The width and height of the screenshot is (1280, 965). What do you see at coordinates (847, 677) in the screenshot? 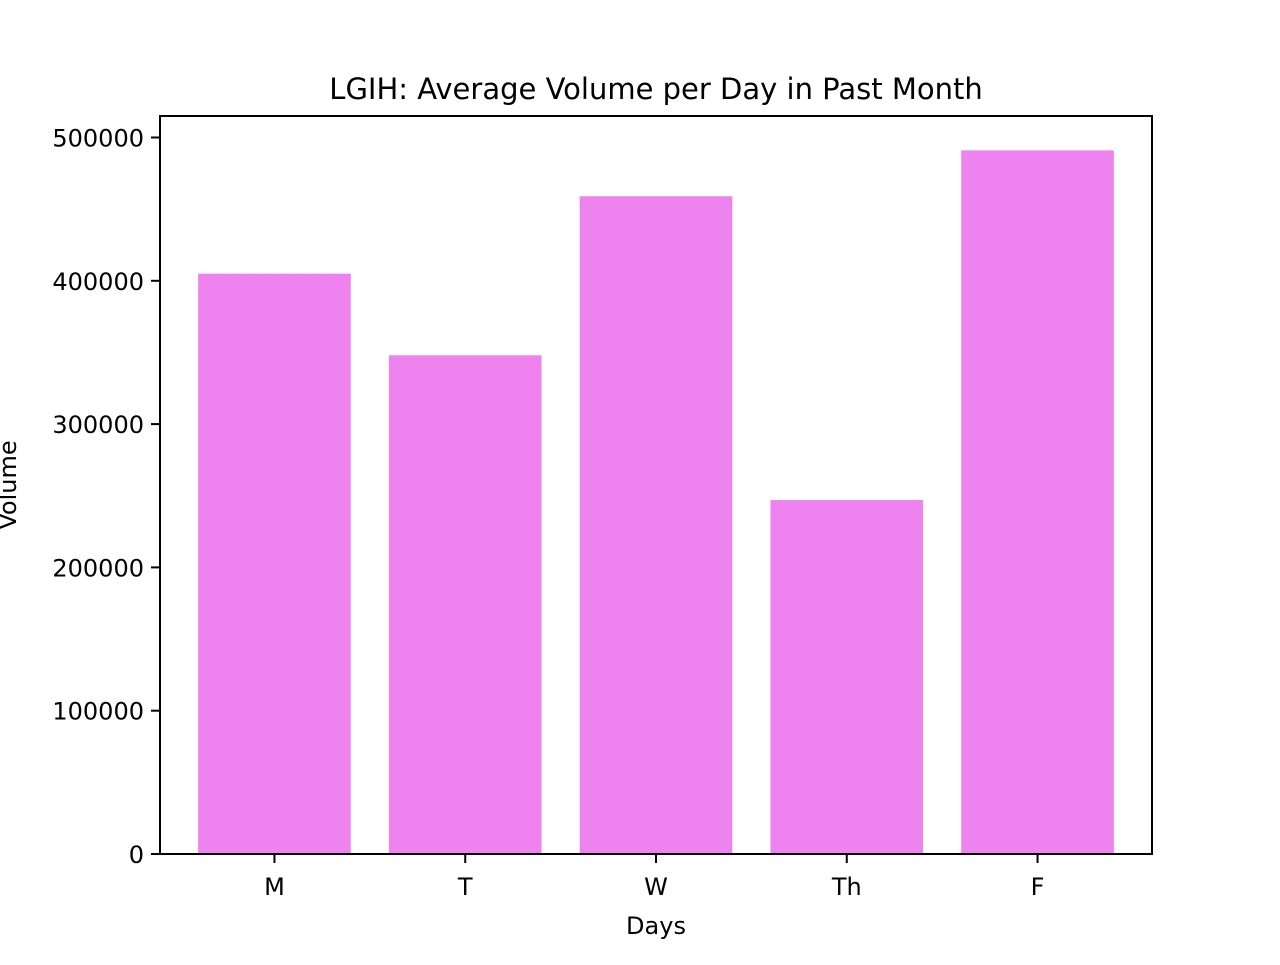
I see `bar-th` at bounding box center [847, 677].